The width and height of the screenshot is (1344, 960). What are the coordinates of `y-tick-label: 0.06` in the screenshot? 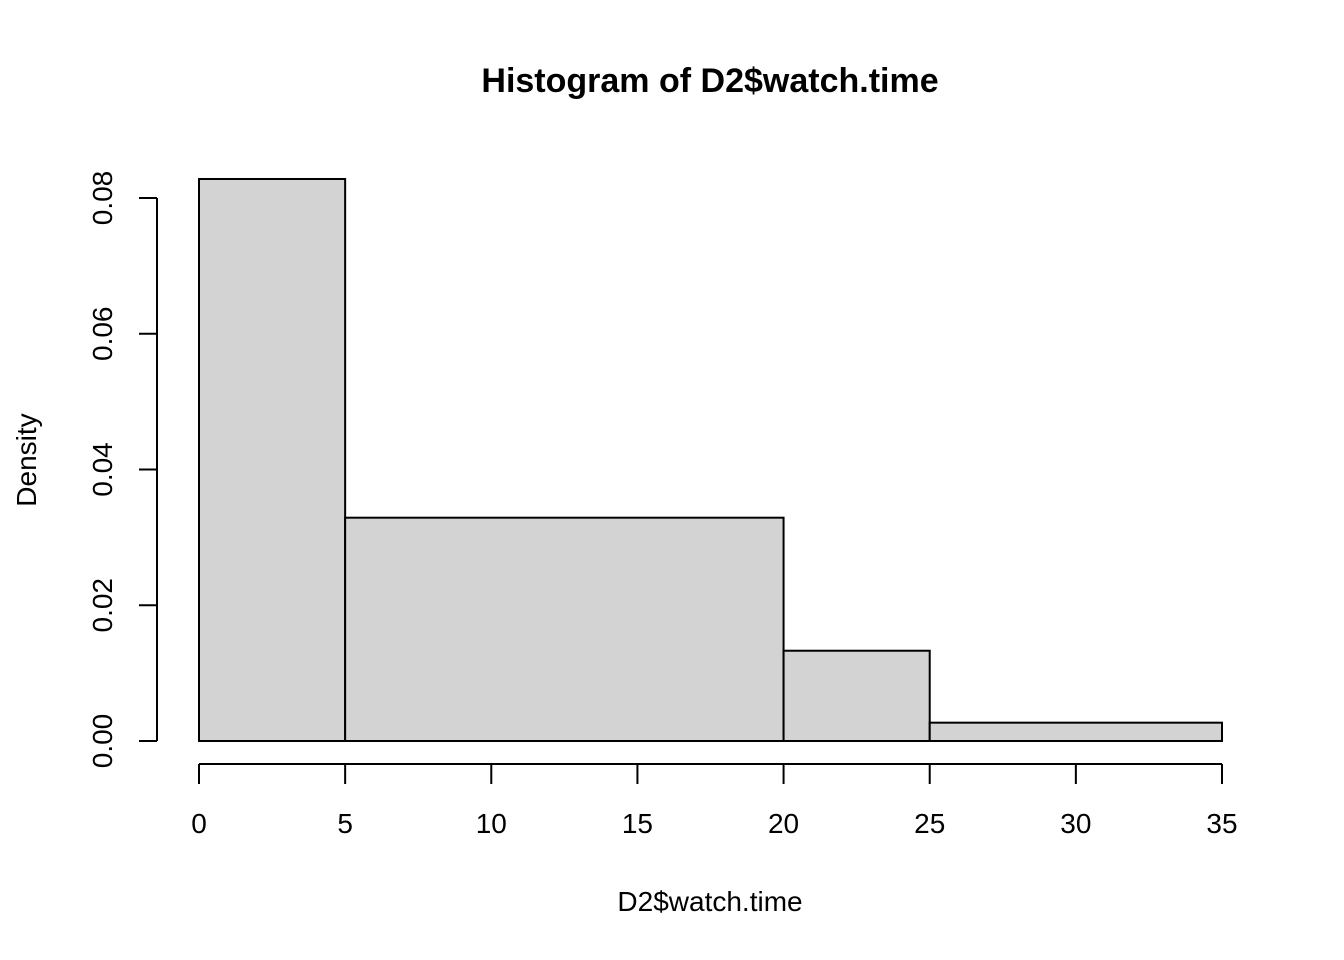 It's located at (102, 334).